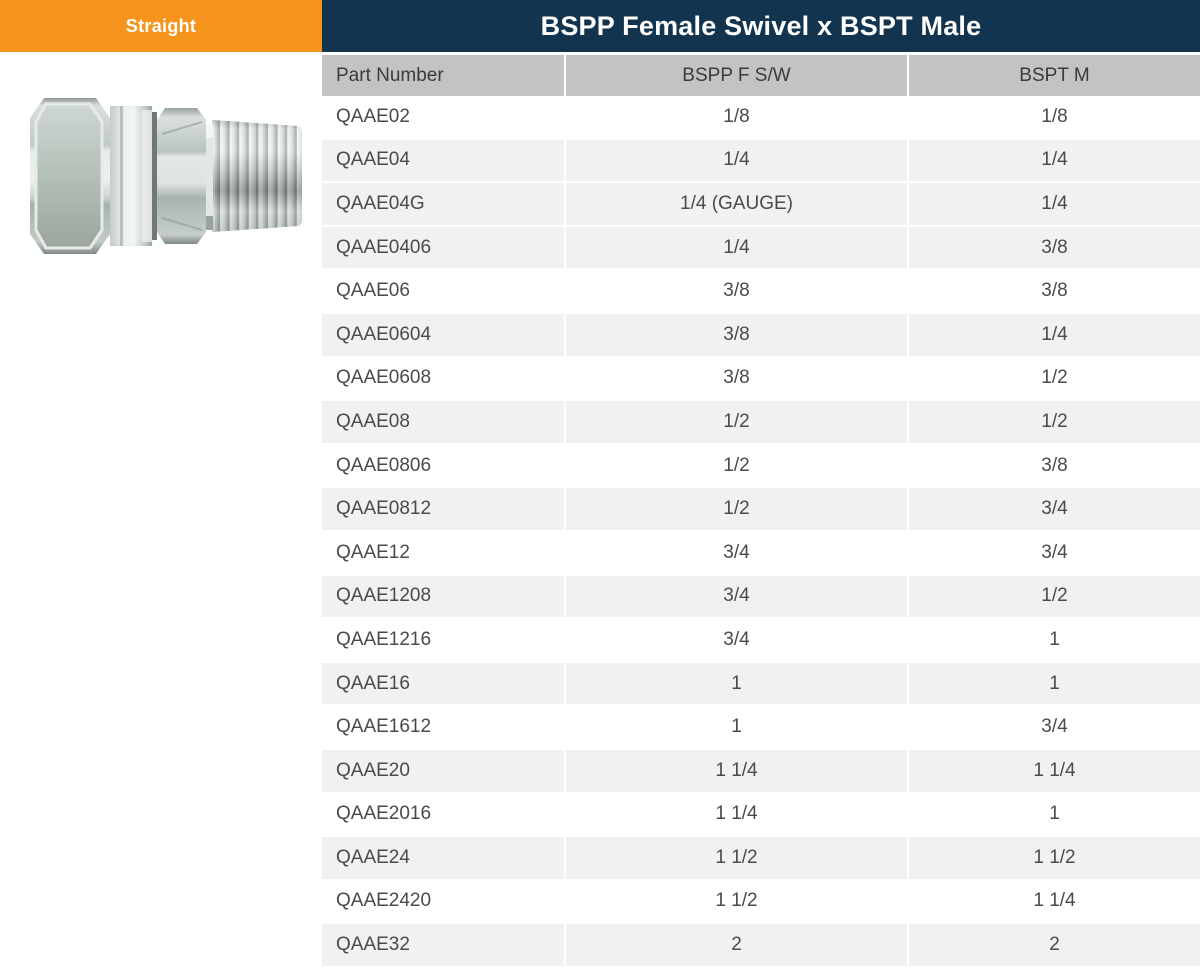 This screenshot has width=1200, height=968. What do you see at coordinates (384, 596) in the screenshot?
I see `part-number-cell: QAAE1208` at bounding box center [384, 596].